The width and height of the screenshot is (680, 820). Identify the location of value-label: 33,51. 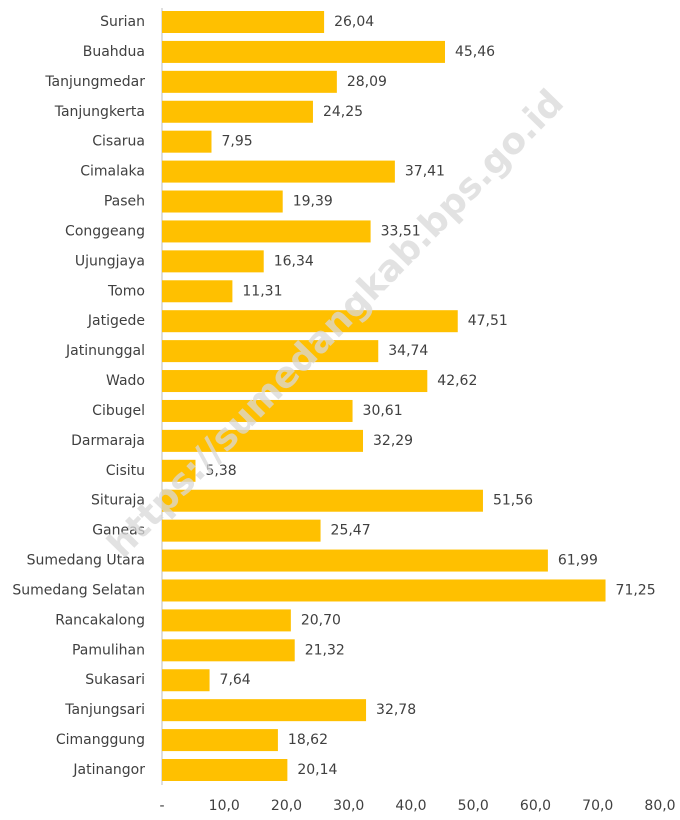
(401, 231).